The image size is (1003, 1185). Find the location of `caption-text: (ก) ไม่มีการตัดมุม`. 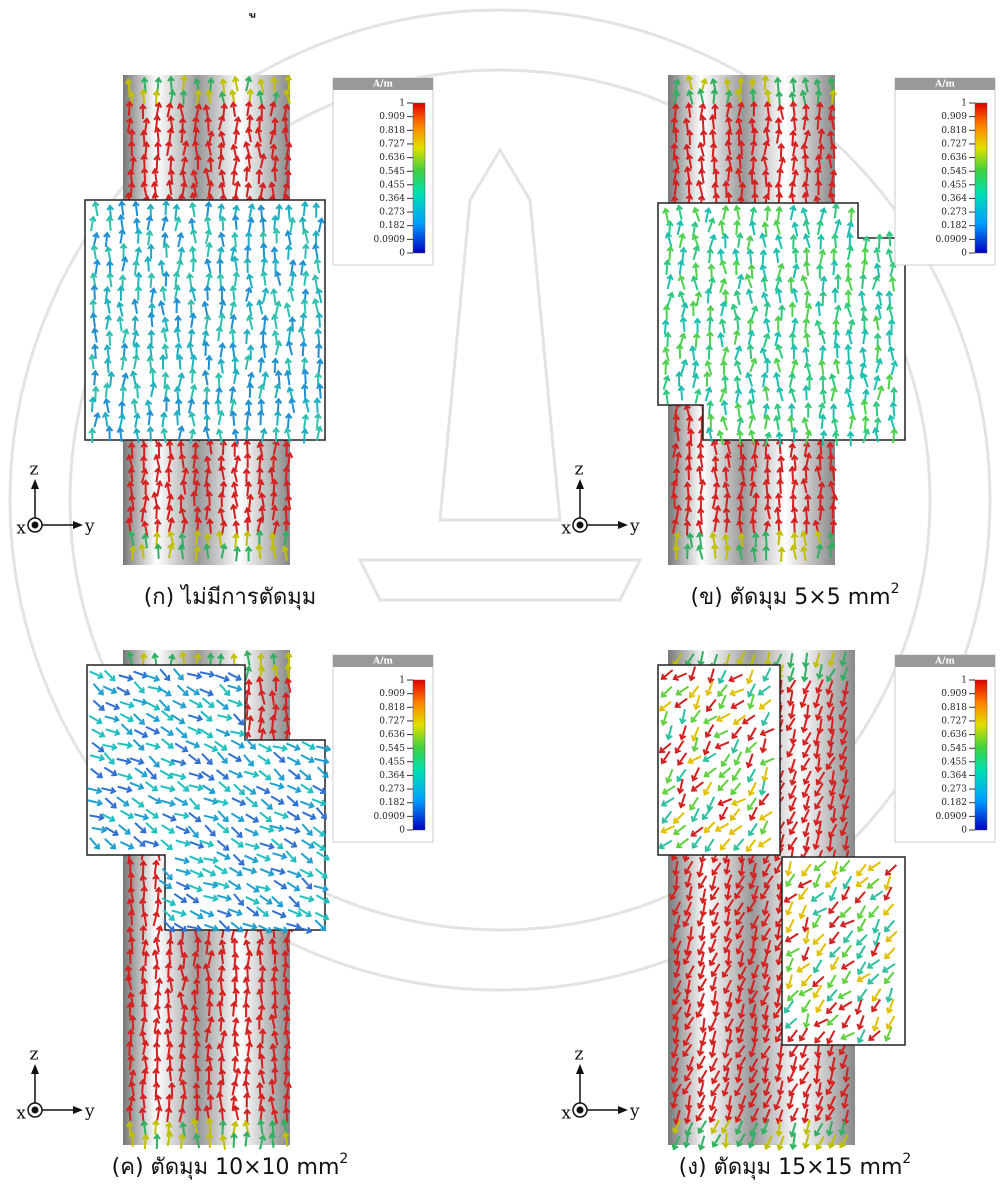

caption-text: (ก) ไม่มีการตัดมุม is located at coordinates (230, 597).